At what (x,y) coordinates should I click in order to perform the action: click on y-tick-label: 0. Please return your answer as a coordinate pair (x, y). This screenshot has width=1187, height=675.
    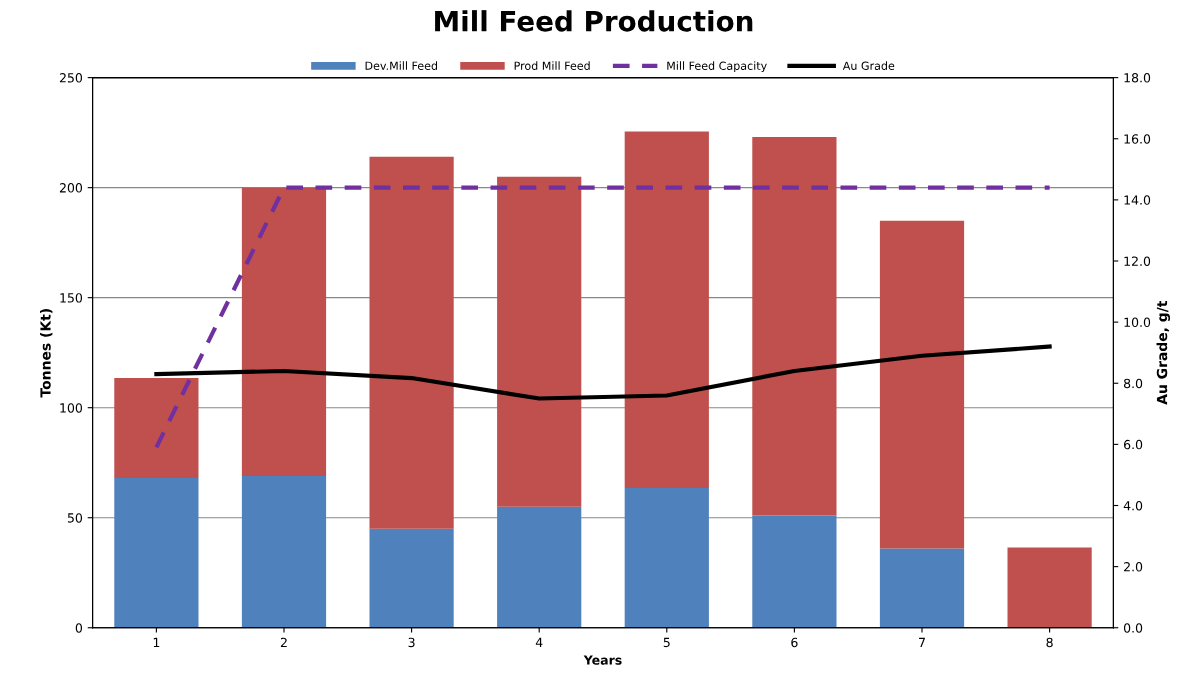
    Looking at the image, I should click on (79, 628).